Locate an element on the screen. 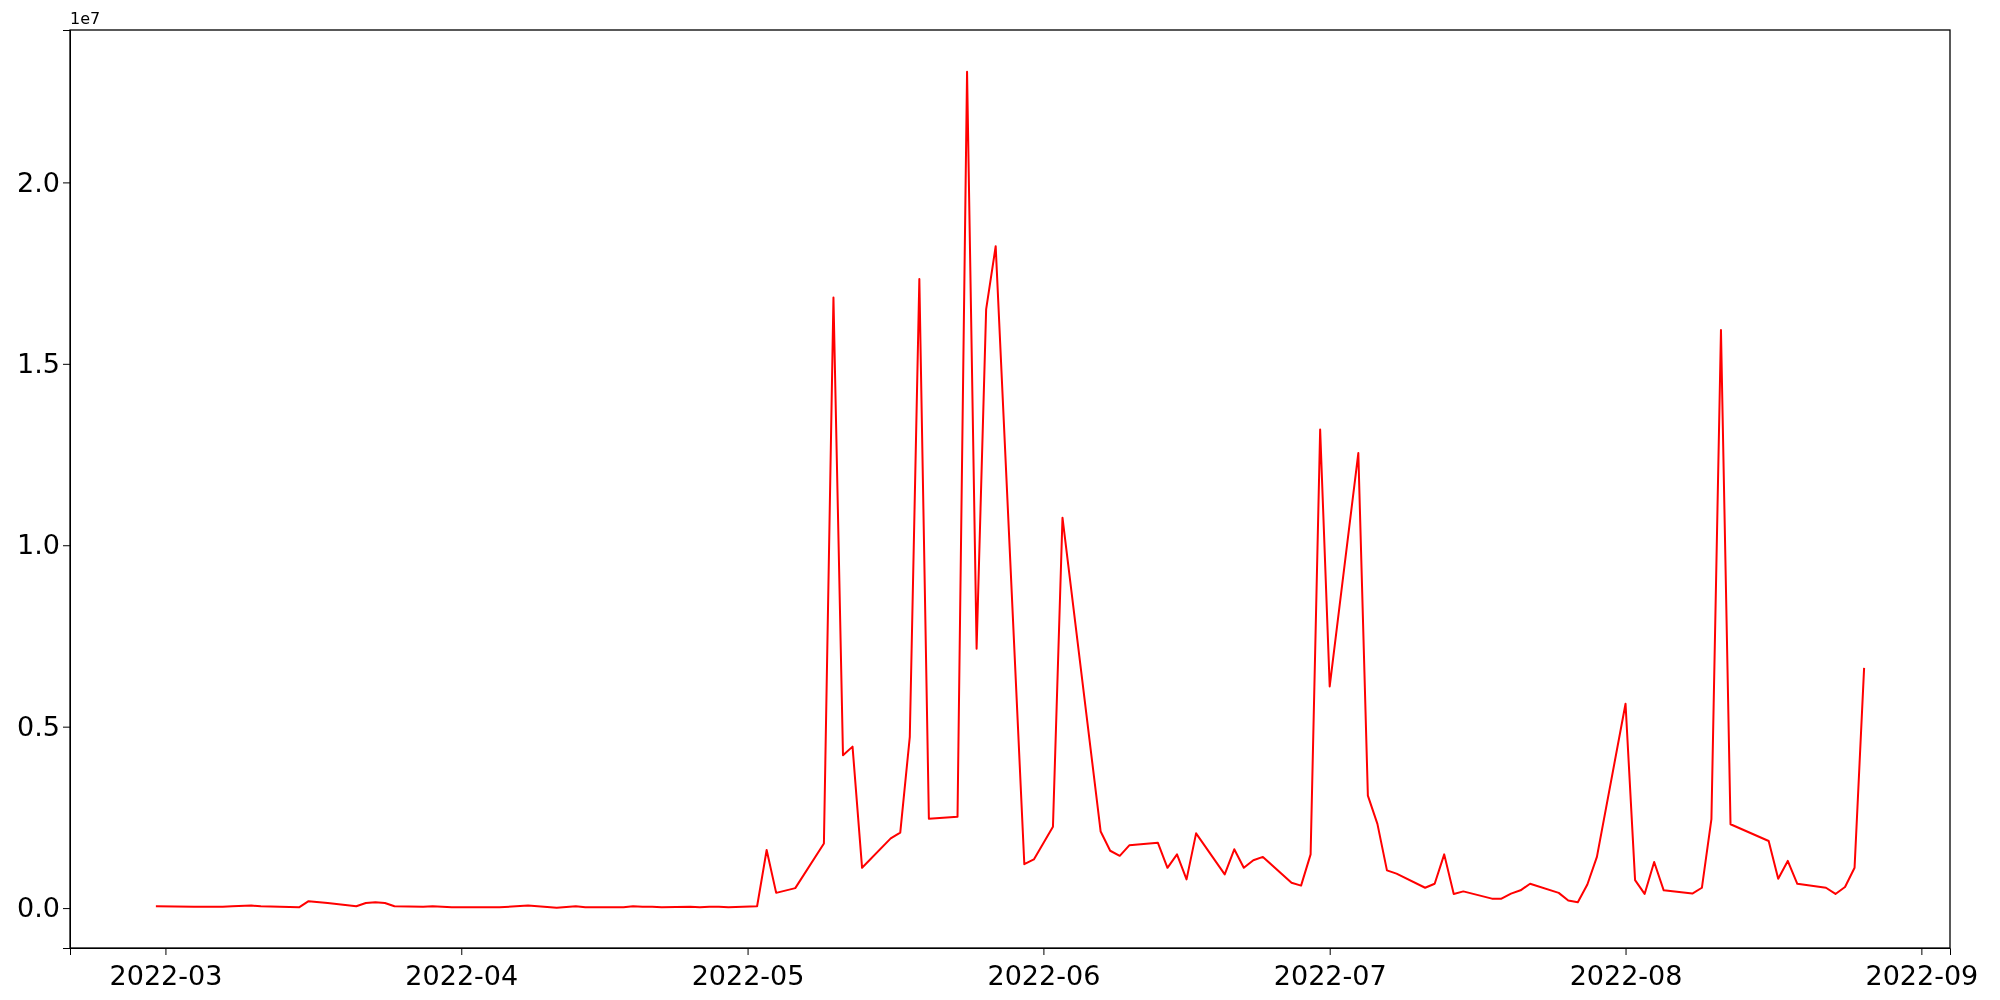 The width and height of the screenshot is (2000, 1000). x-tick-label: 2022-05 is located at coordinates (748, 975).